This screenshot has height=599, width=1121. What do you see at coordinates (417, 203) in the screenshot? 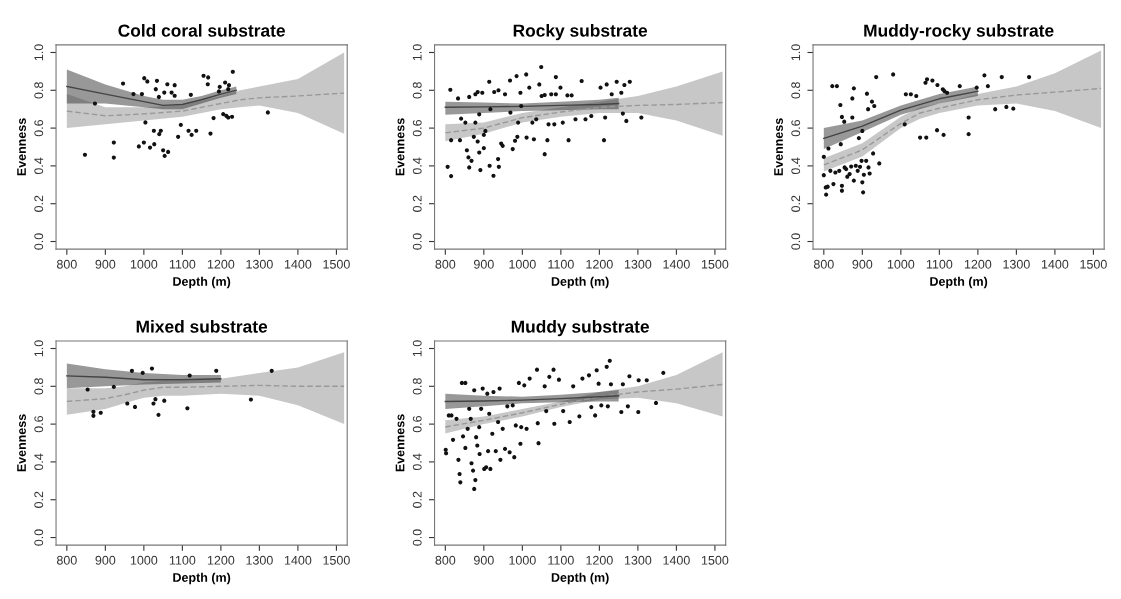
I see `y-tick-label: 0.2` at bounding box center [417, 203].